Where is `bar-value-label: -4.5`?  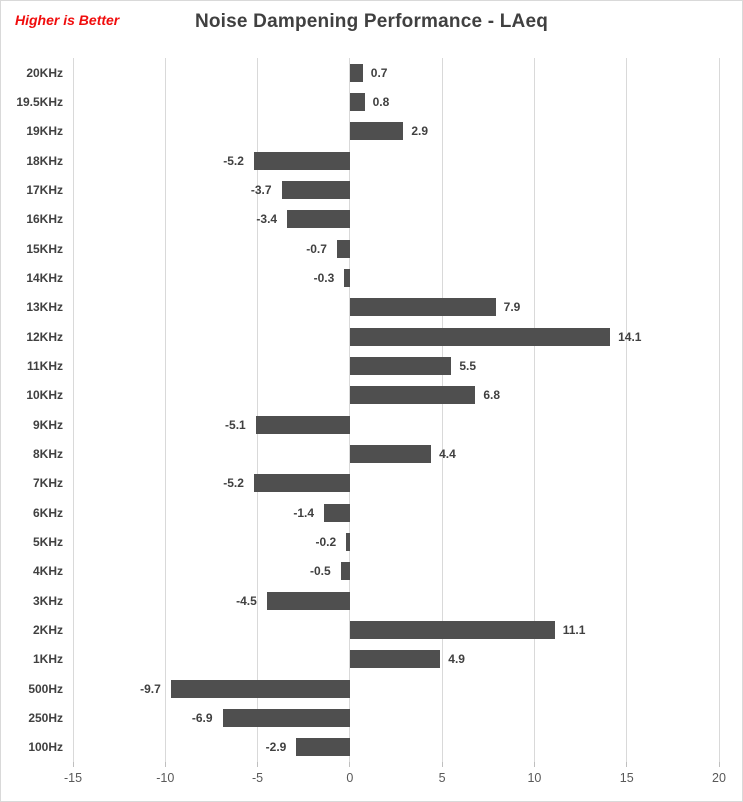
bar-value-label: -4.5 is located at coordinates (246, 600).